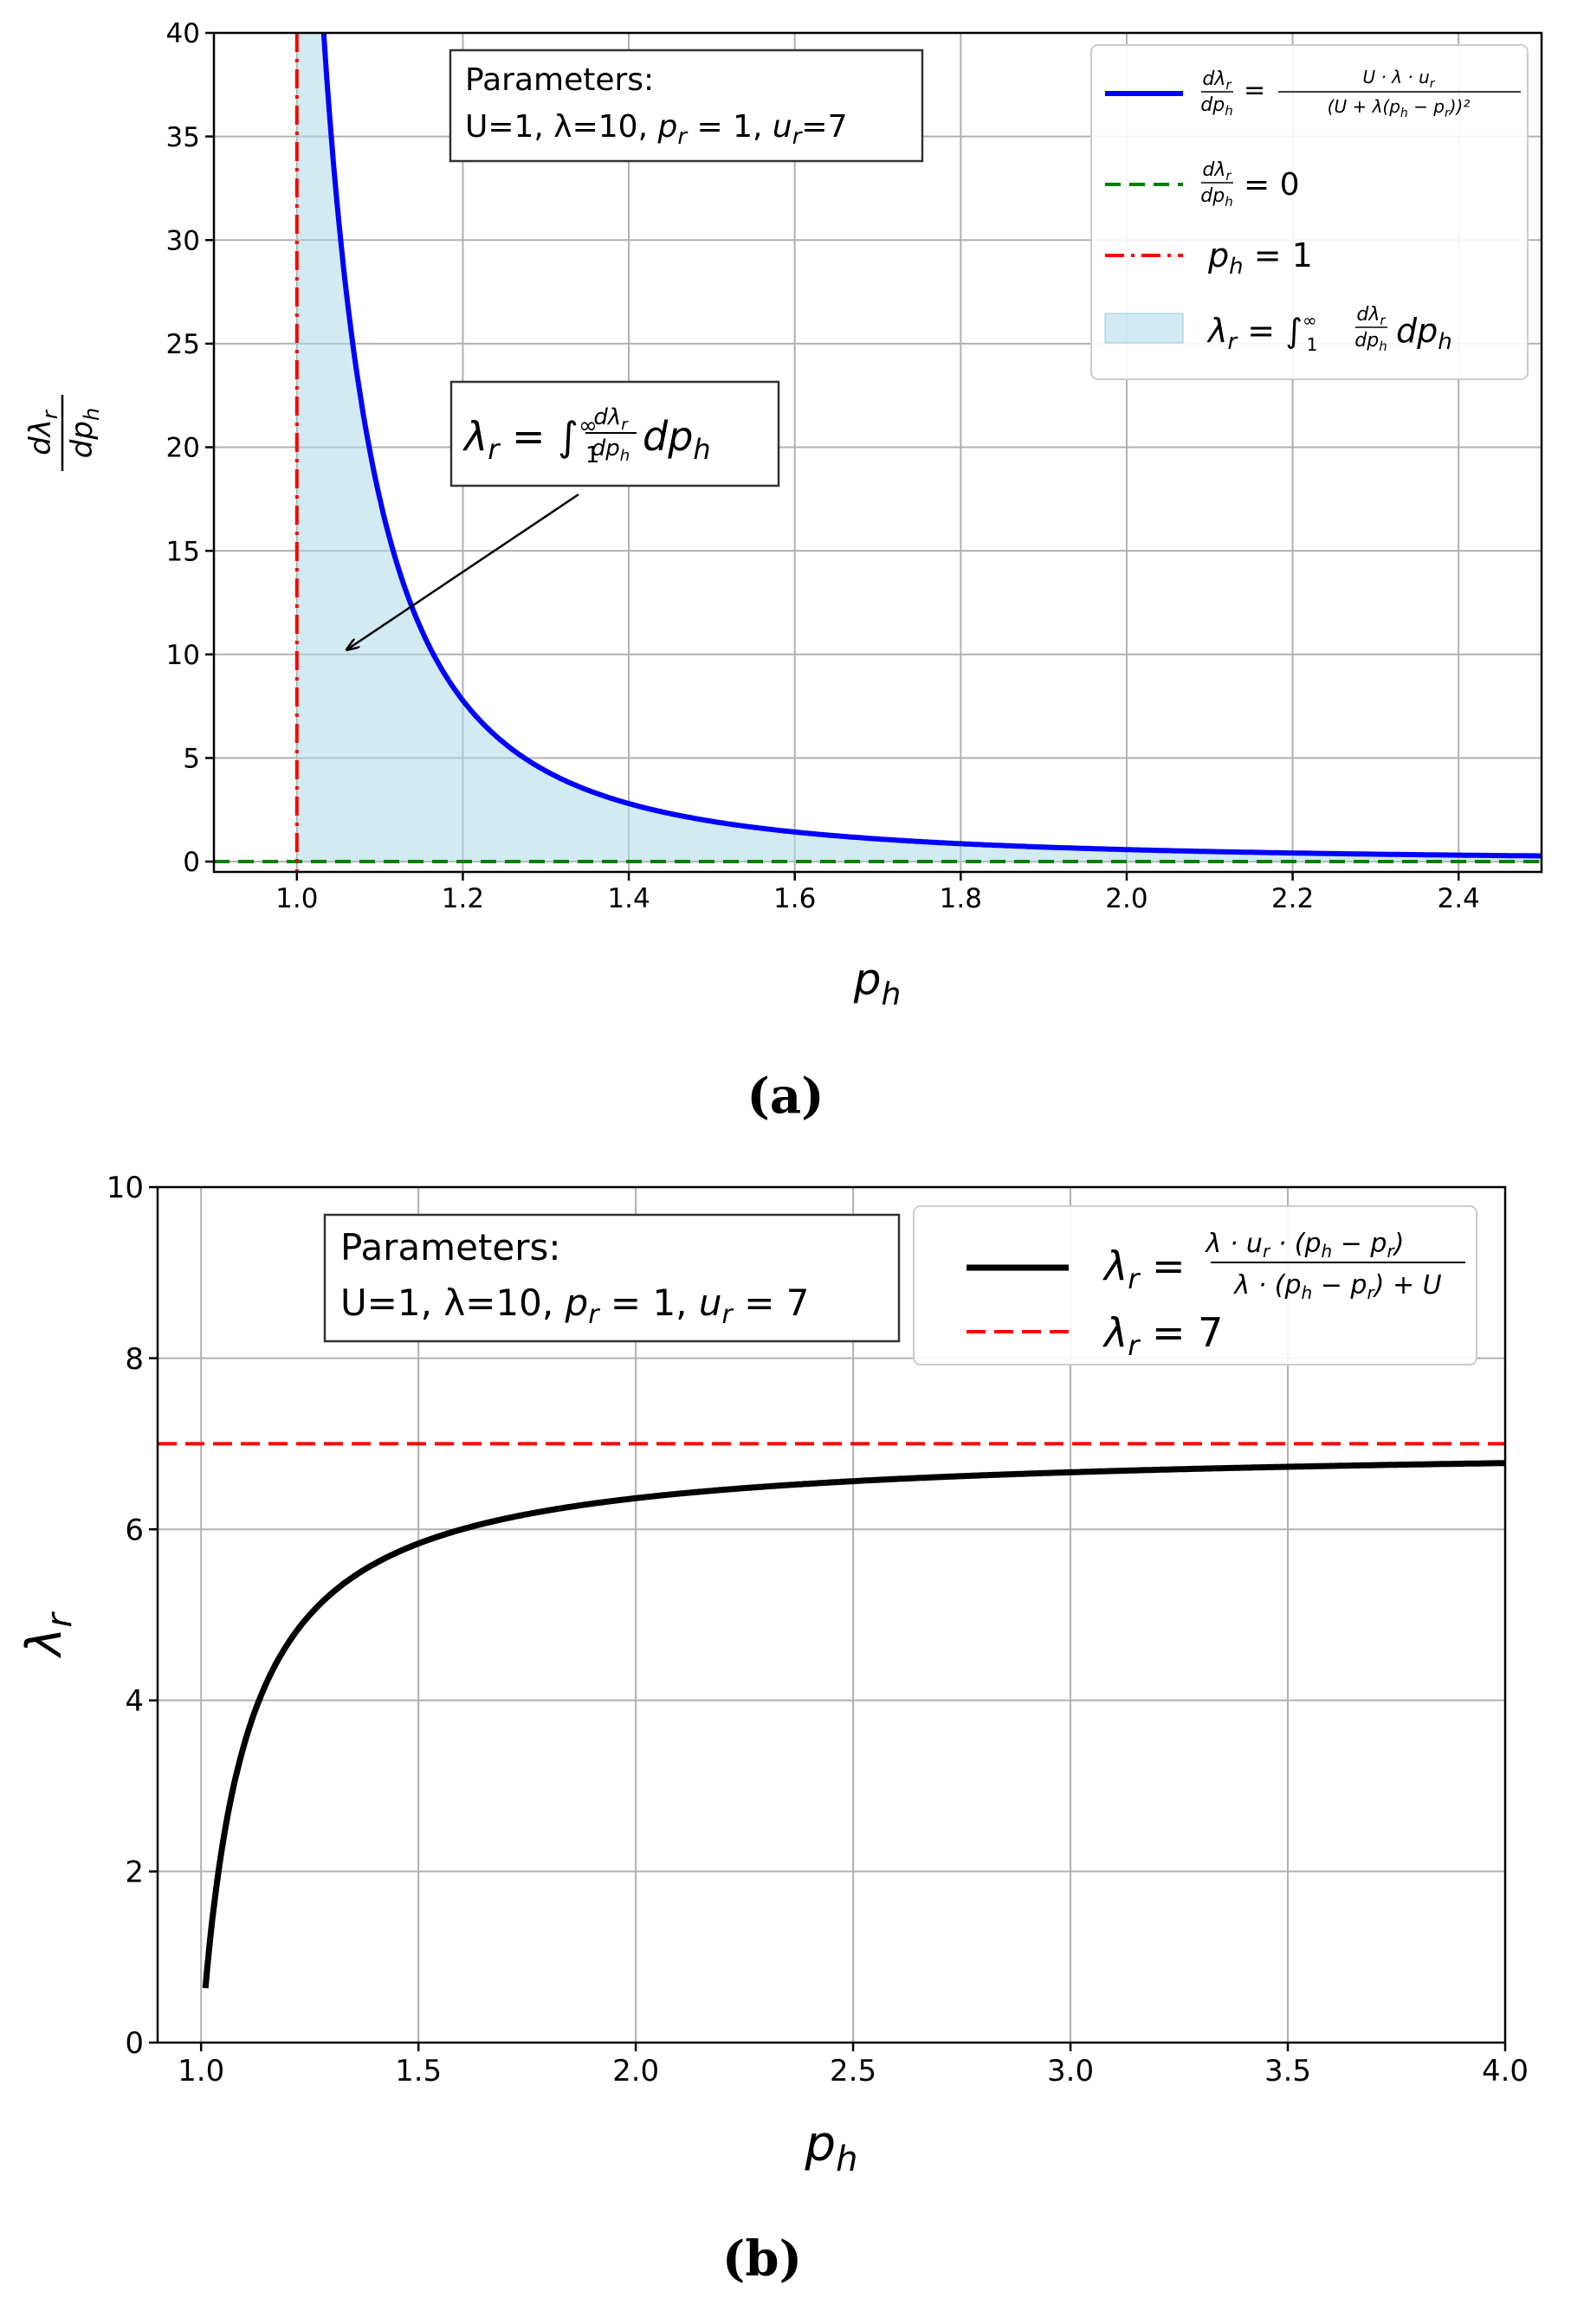 The height and width of the screenshot is (2324, 1571). Describe the element at coordinates (134, 1530) in the screenshot. I see `y-tick-label: 6` at that location.